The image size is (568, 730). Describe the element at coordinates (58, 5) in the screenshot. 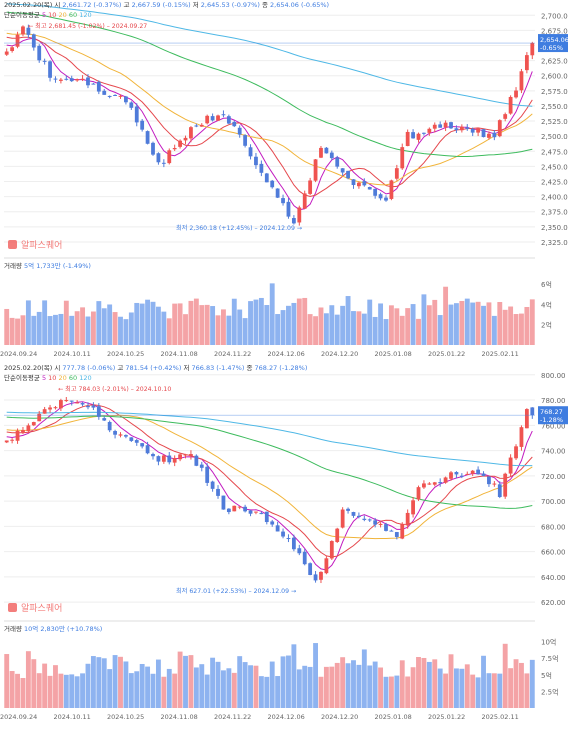

I see `ohlc-label: 시` at that location.